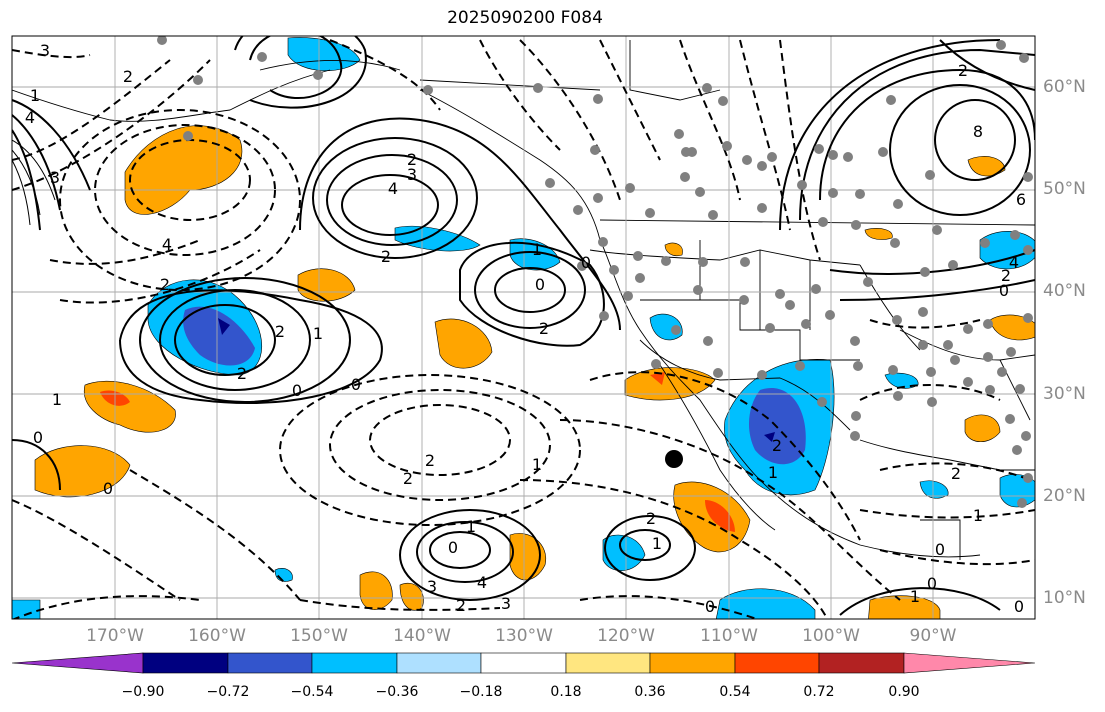 This screenshot has width=1105, height=712. I want to click on colorbar-tick: −0.90, so click(143, 692).